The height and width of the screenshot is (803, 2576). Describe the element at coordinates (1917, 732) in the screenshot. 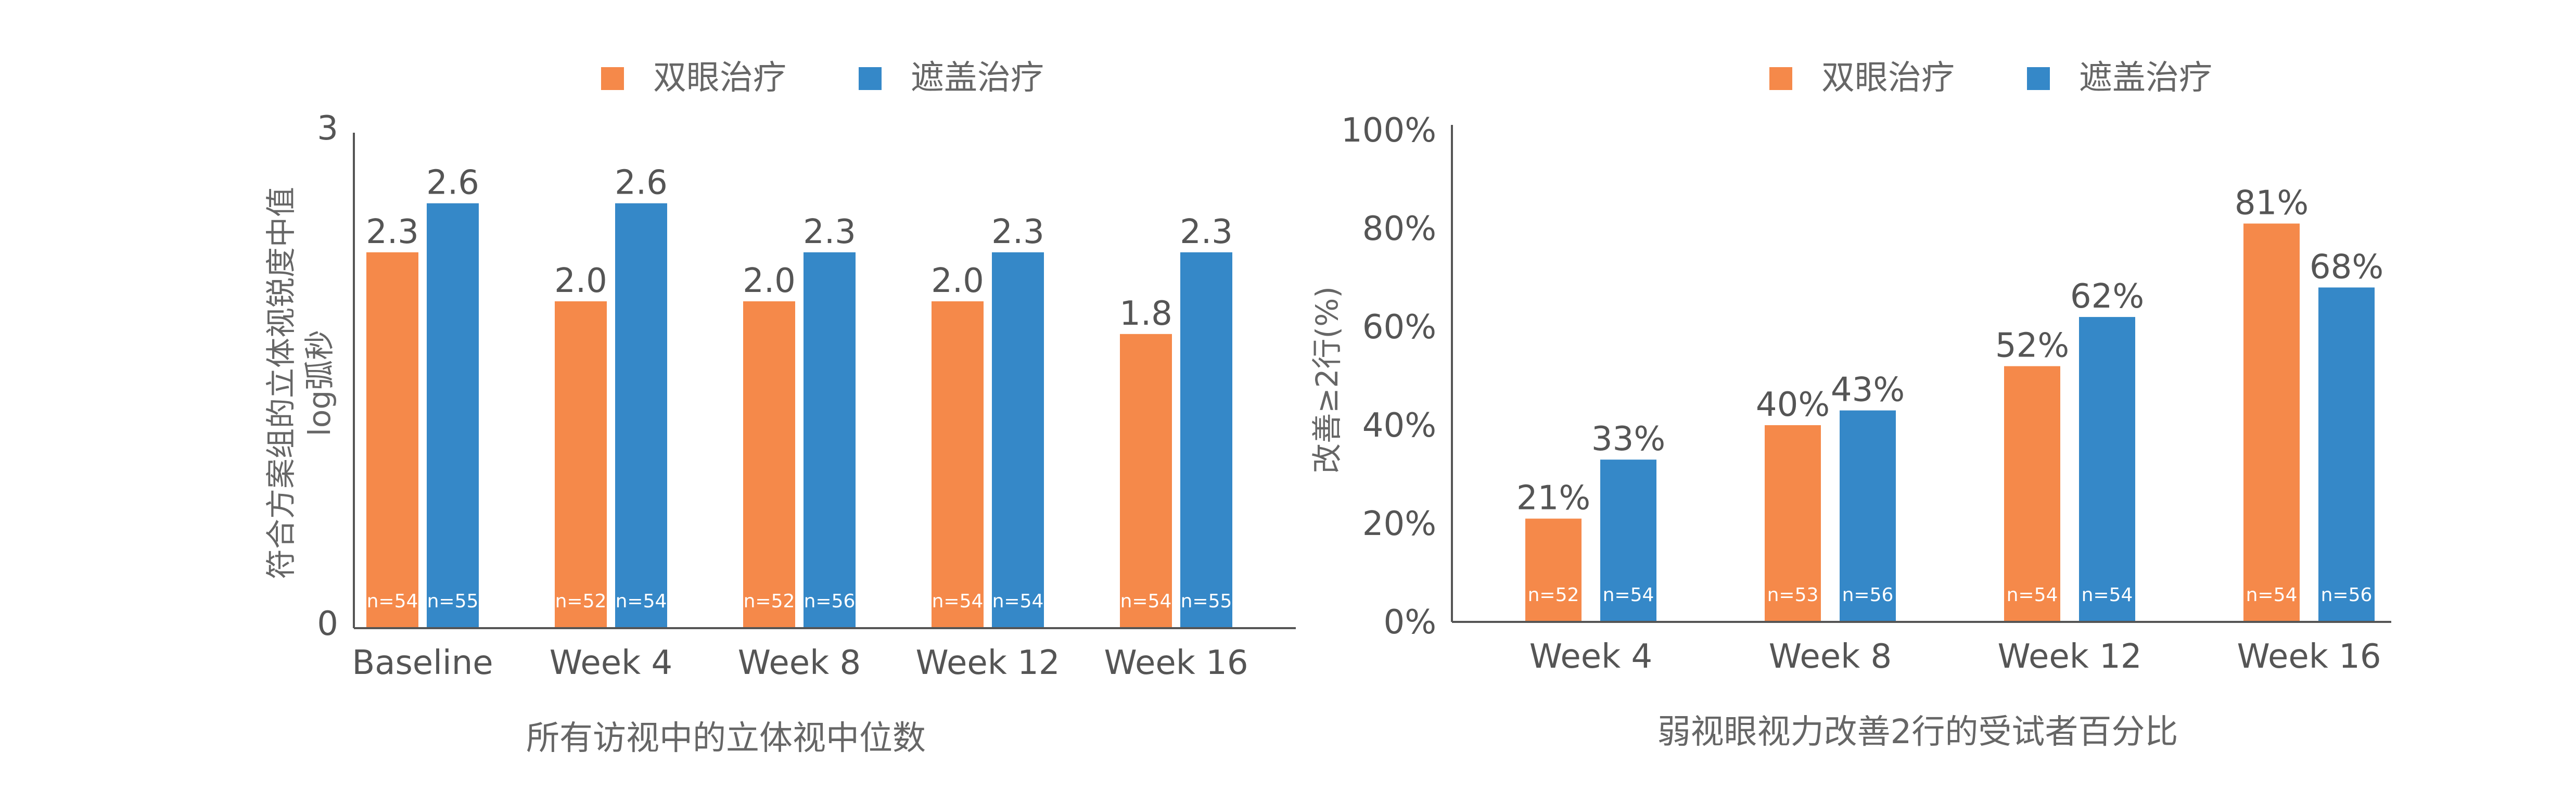

I see `x-axis-title: 弱视眼视力改善2行的受试者百分比` at that location.